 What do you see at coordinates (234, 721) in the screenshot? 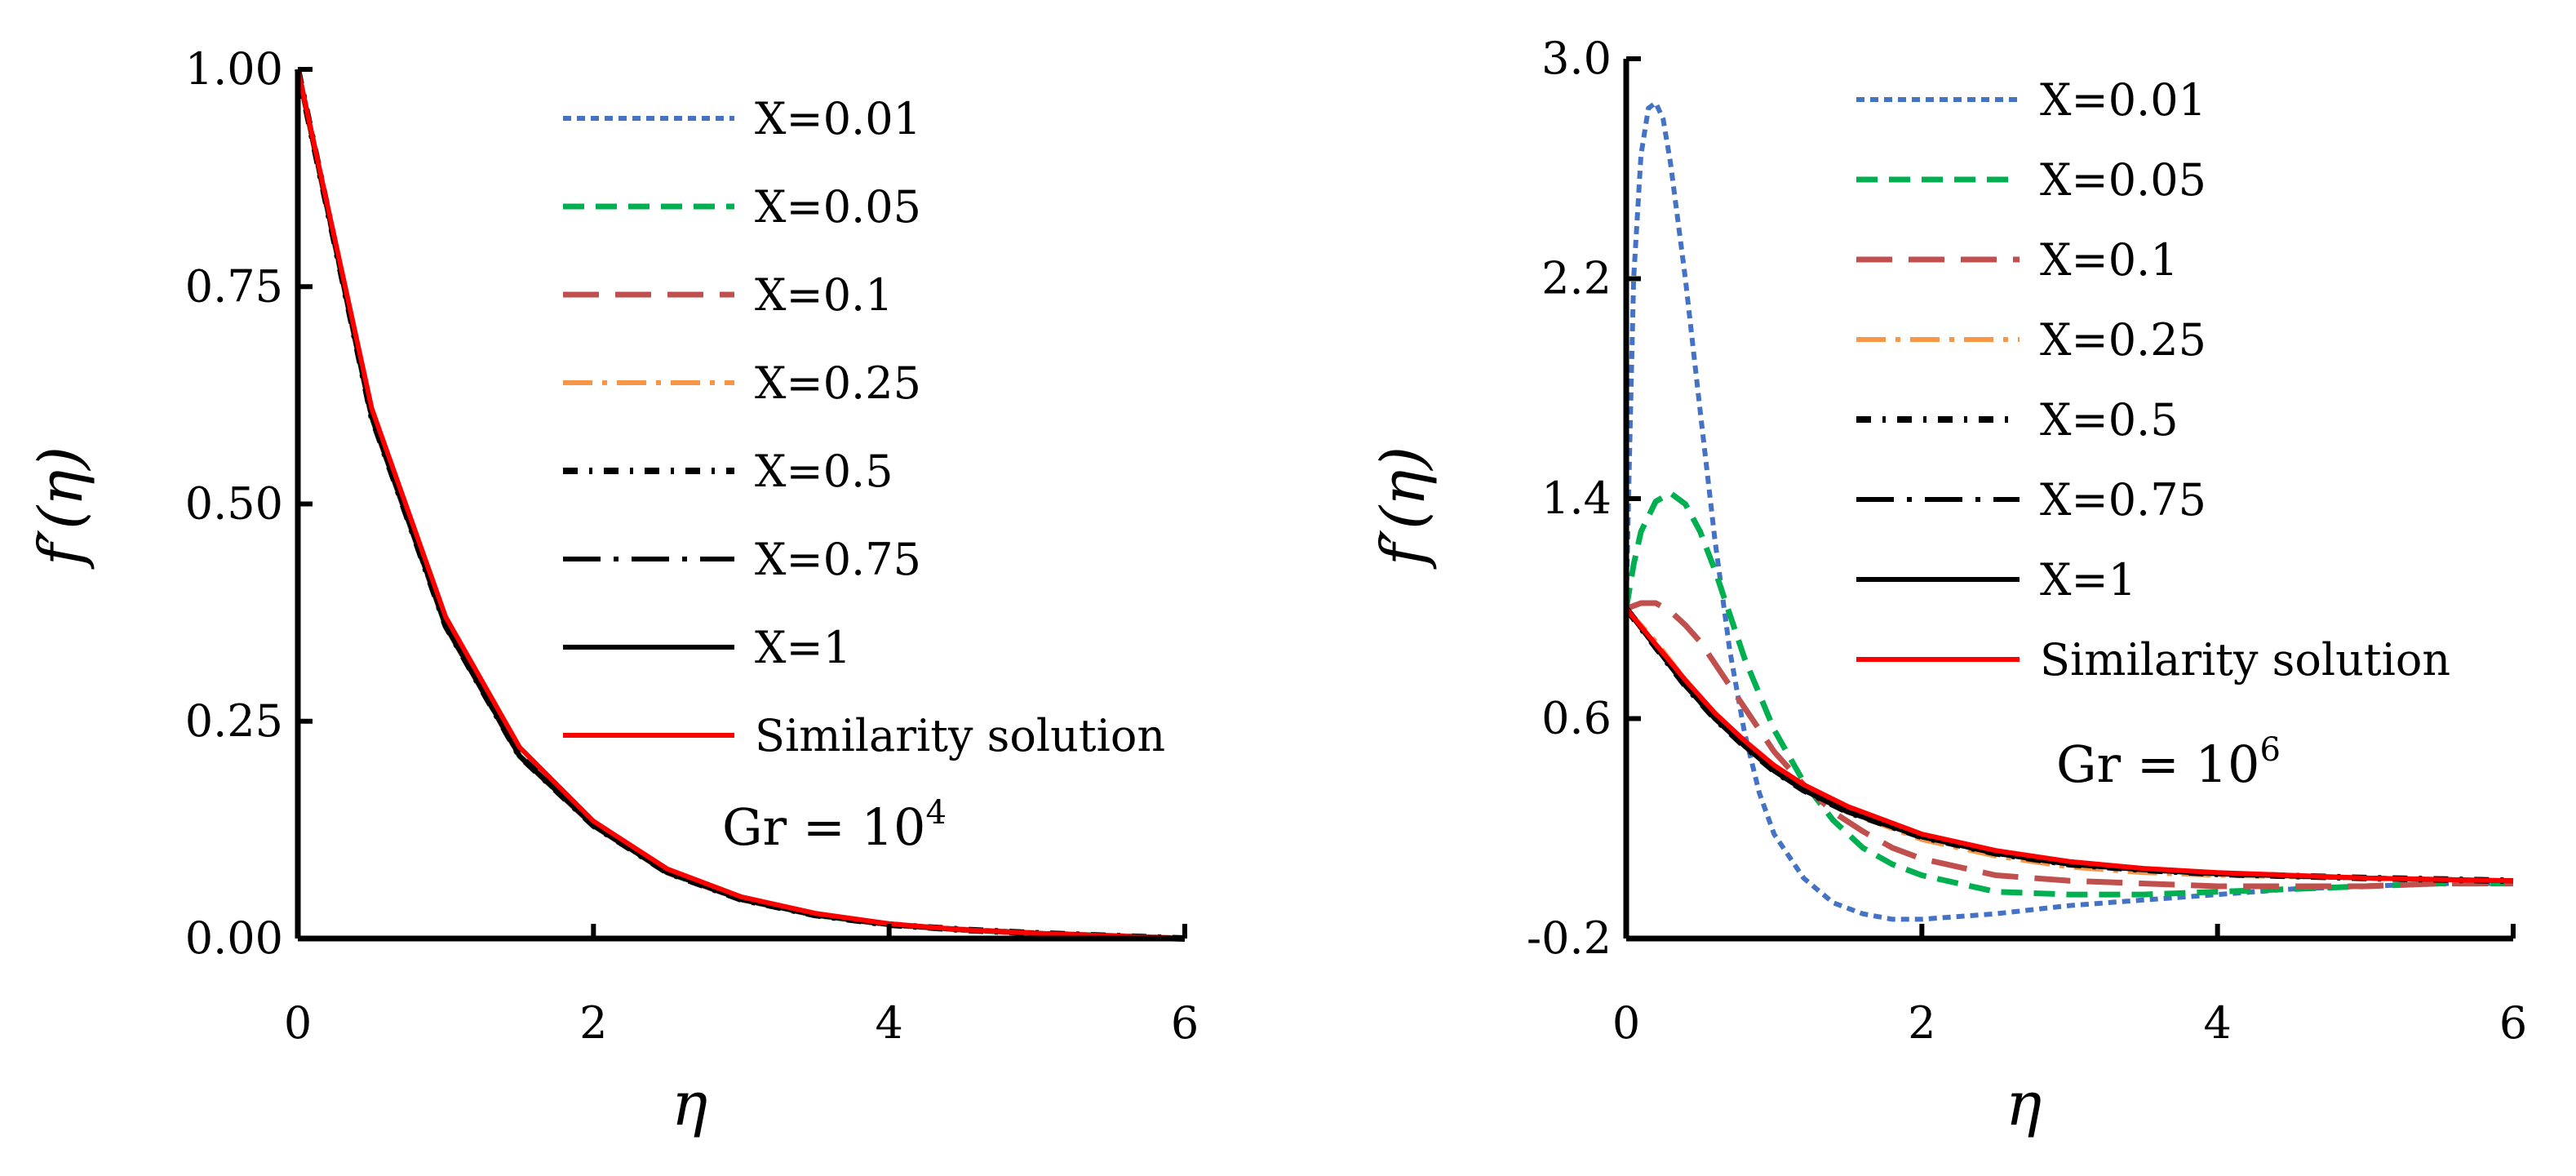
I see `y-tick-label: 0.25` at bounding box center [234, 721].